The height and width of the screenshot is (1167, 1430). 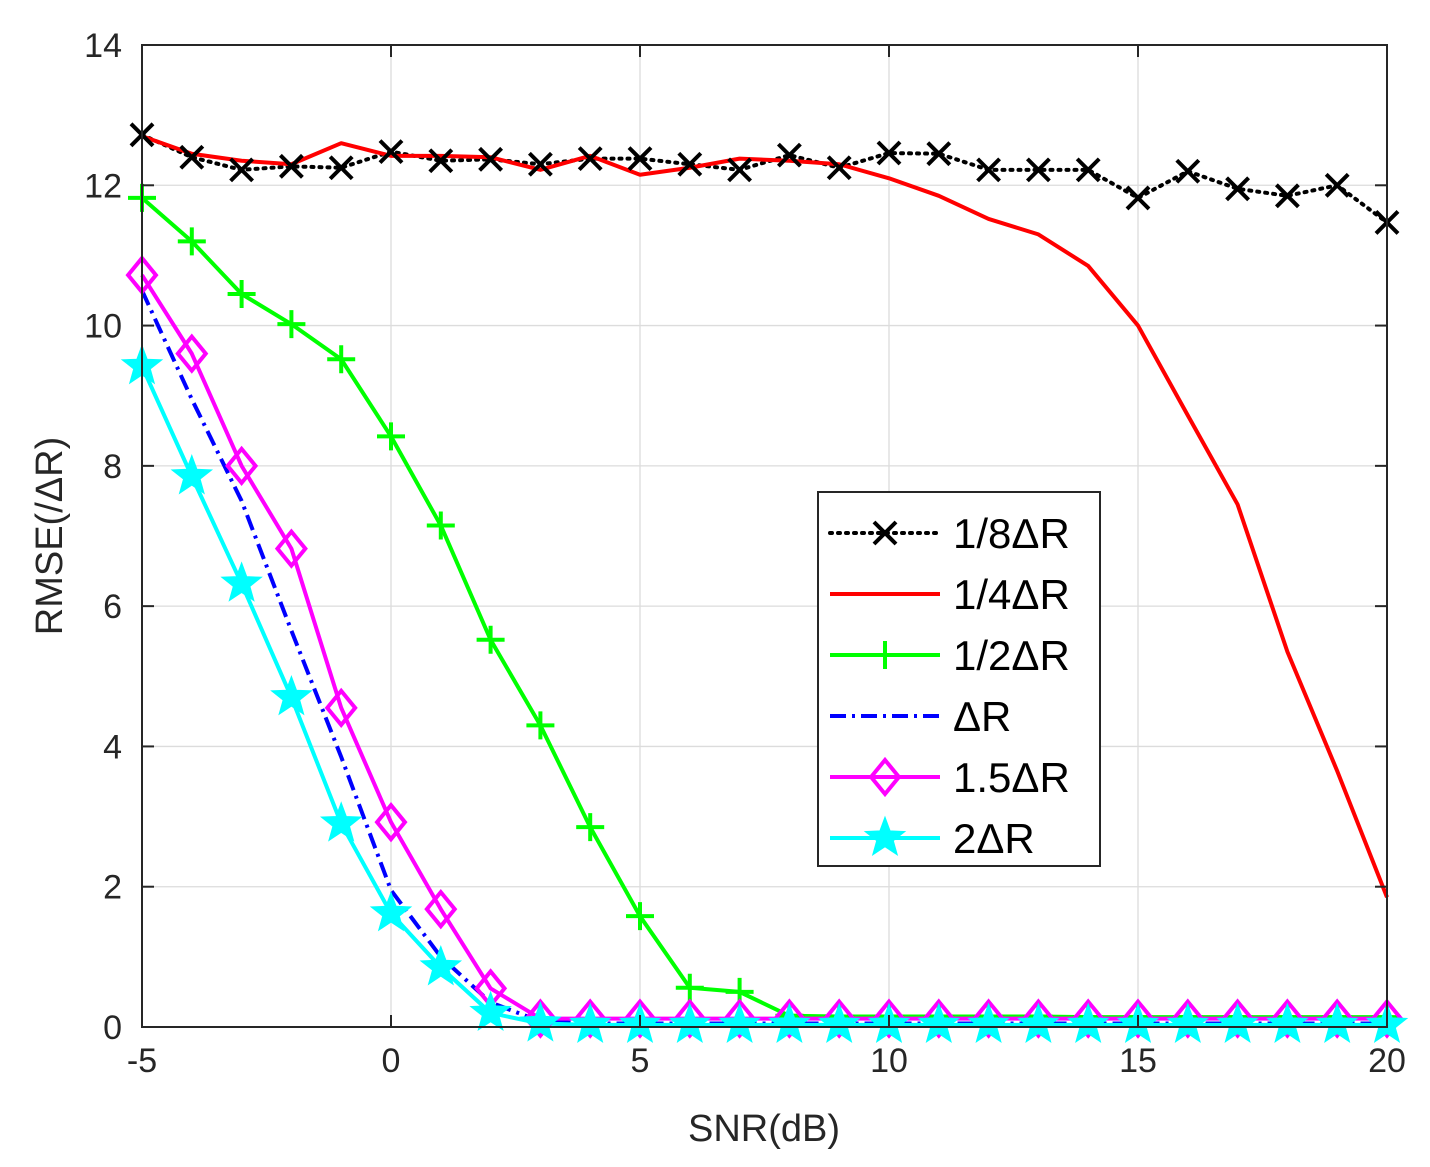 What do you see at coordinates (1138, 1061) in the screenshot?
I see `x-tick-label: 15` at bounding box center [1138, 1061].